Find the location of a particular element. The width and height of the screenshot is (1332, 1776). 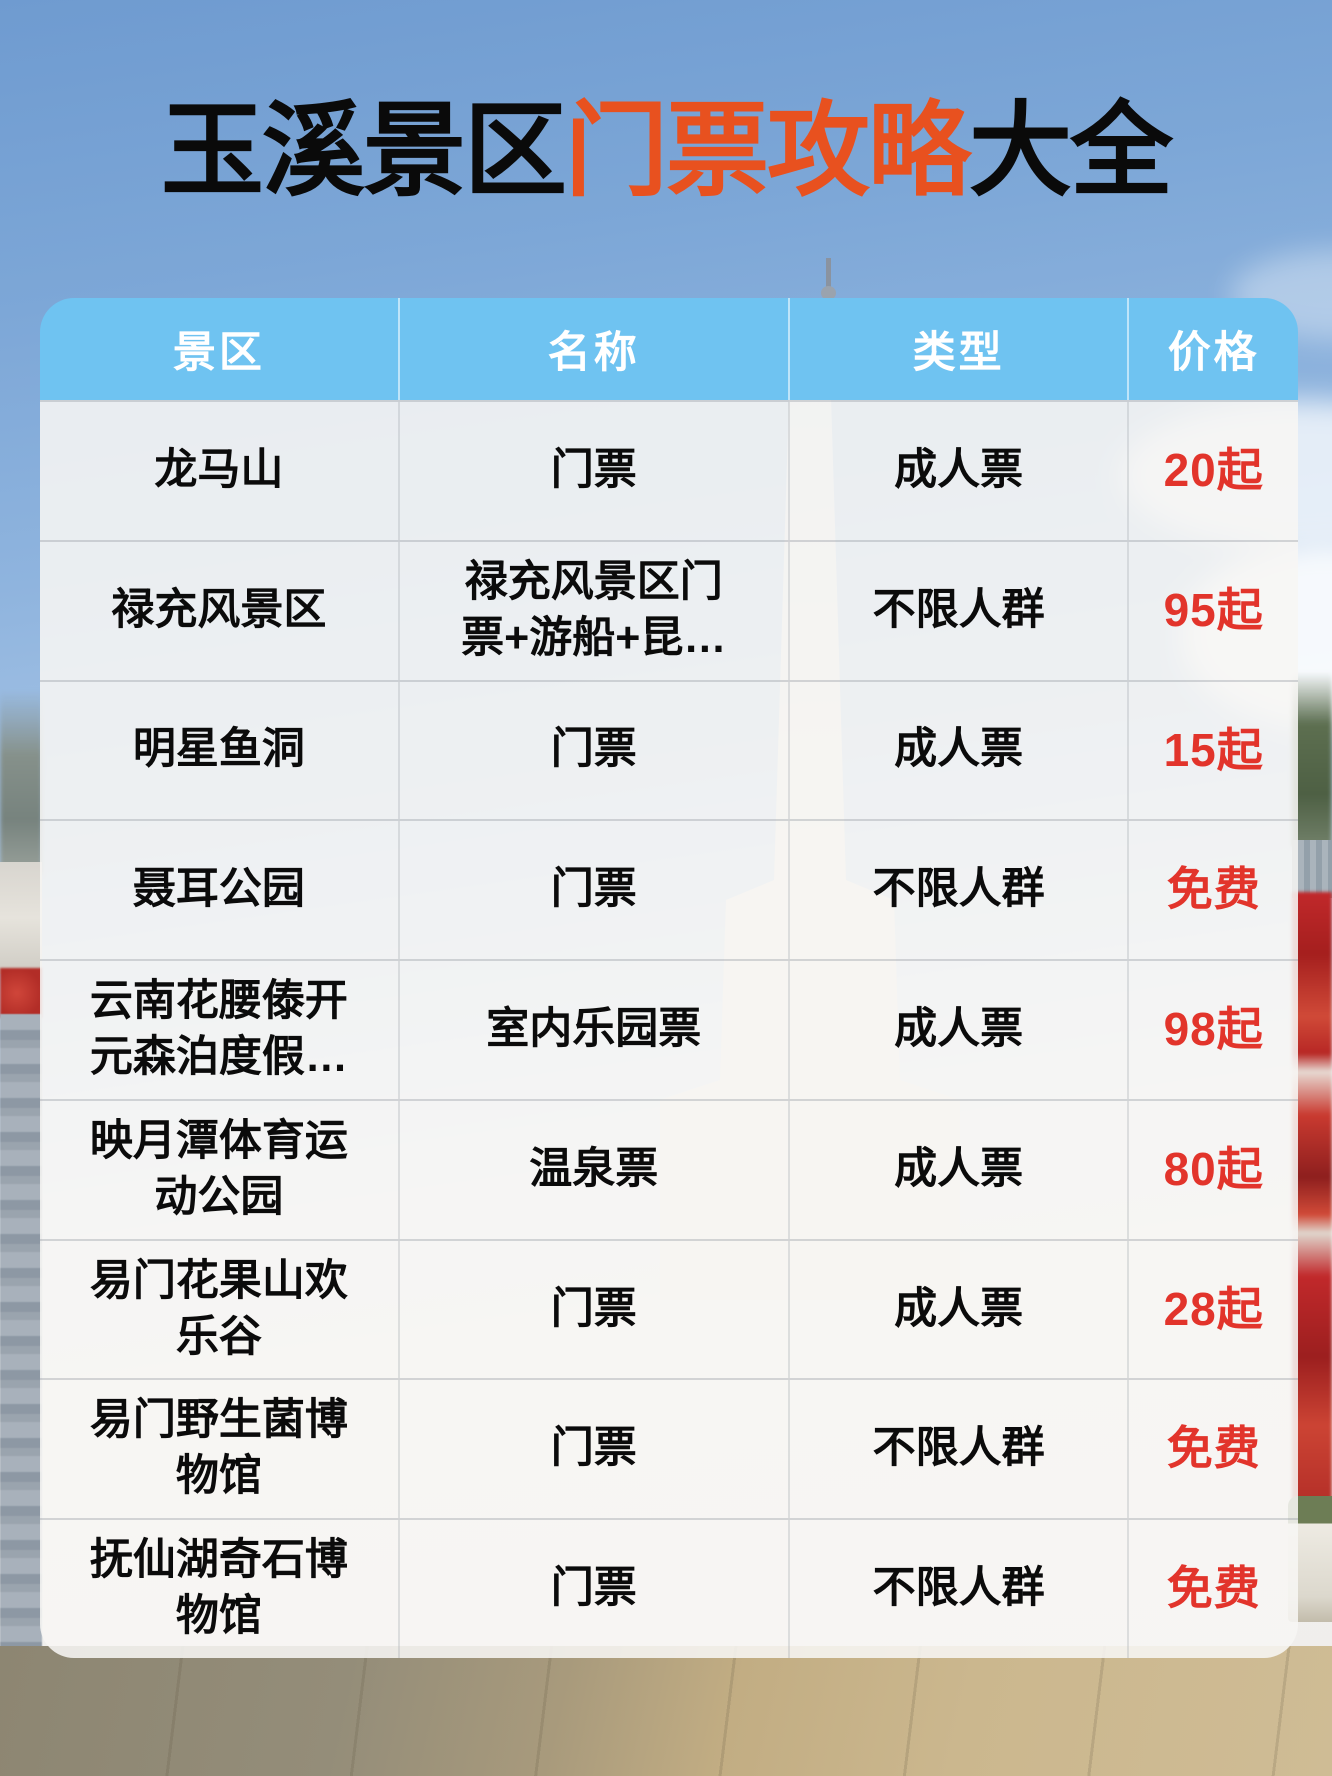

table-row: 禄充风景区 禄充风景区门 票+游船+昆… 不限人群 95起 is located at coordinates (669, 609).